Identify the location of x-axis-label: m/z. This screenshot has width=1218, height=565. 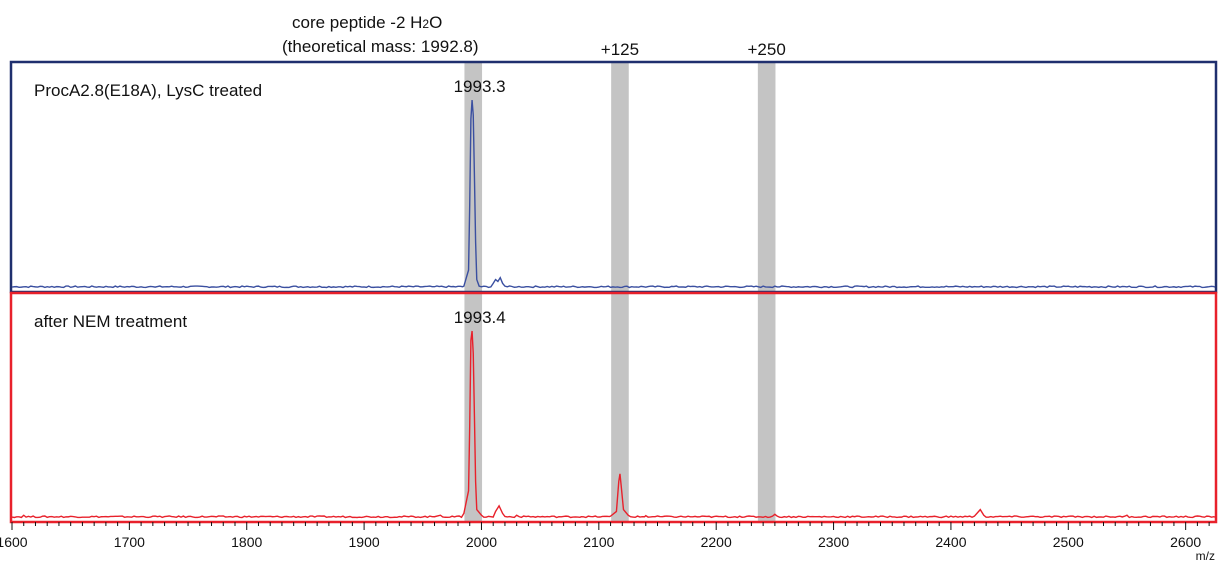
(1205, 556).